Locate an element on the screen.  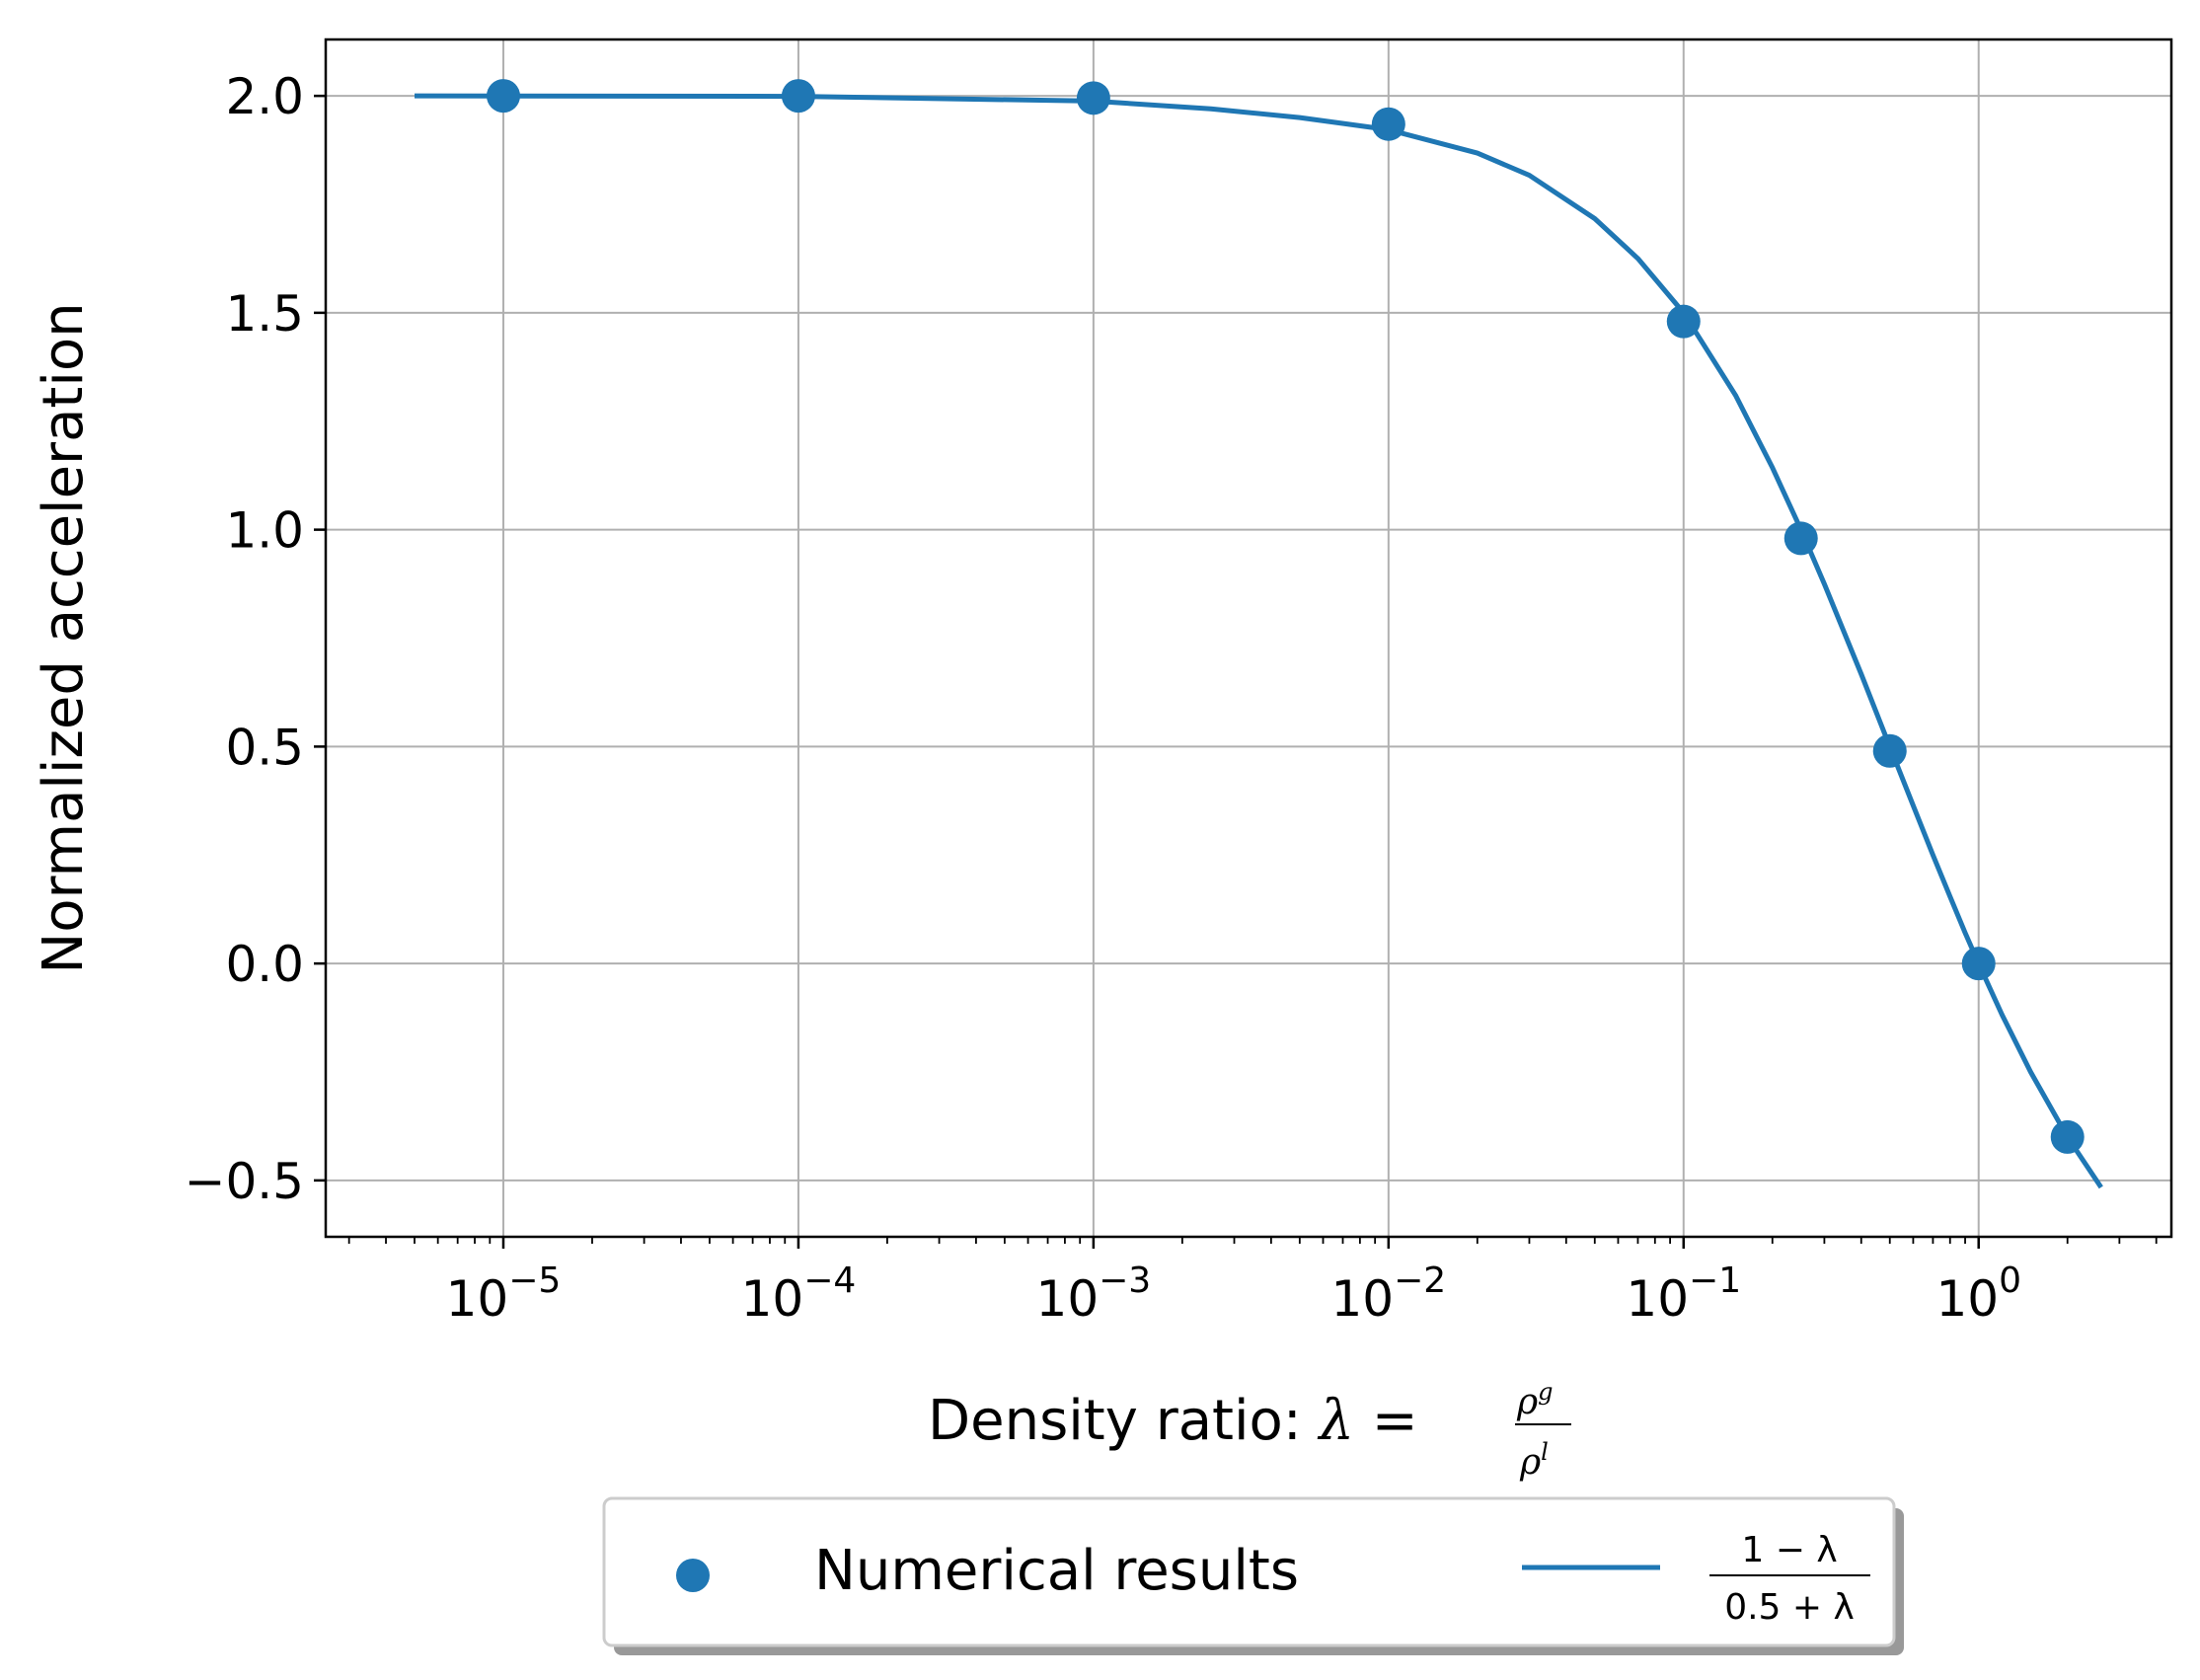
x-axis-label-den-sup: l is located at coordinates (1545, 1452).